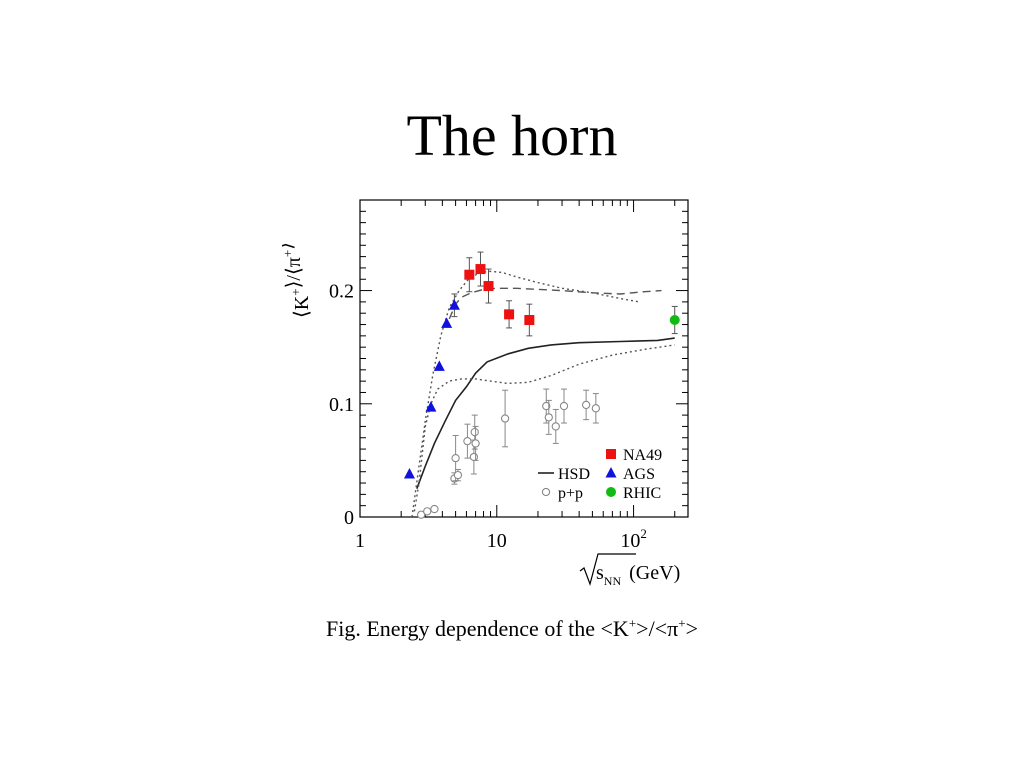 This screenshot has height=768, width=1024. I want to click on legend-label-rhic: RHIC, so click(642, 493).